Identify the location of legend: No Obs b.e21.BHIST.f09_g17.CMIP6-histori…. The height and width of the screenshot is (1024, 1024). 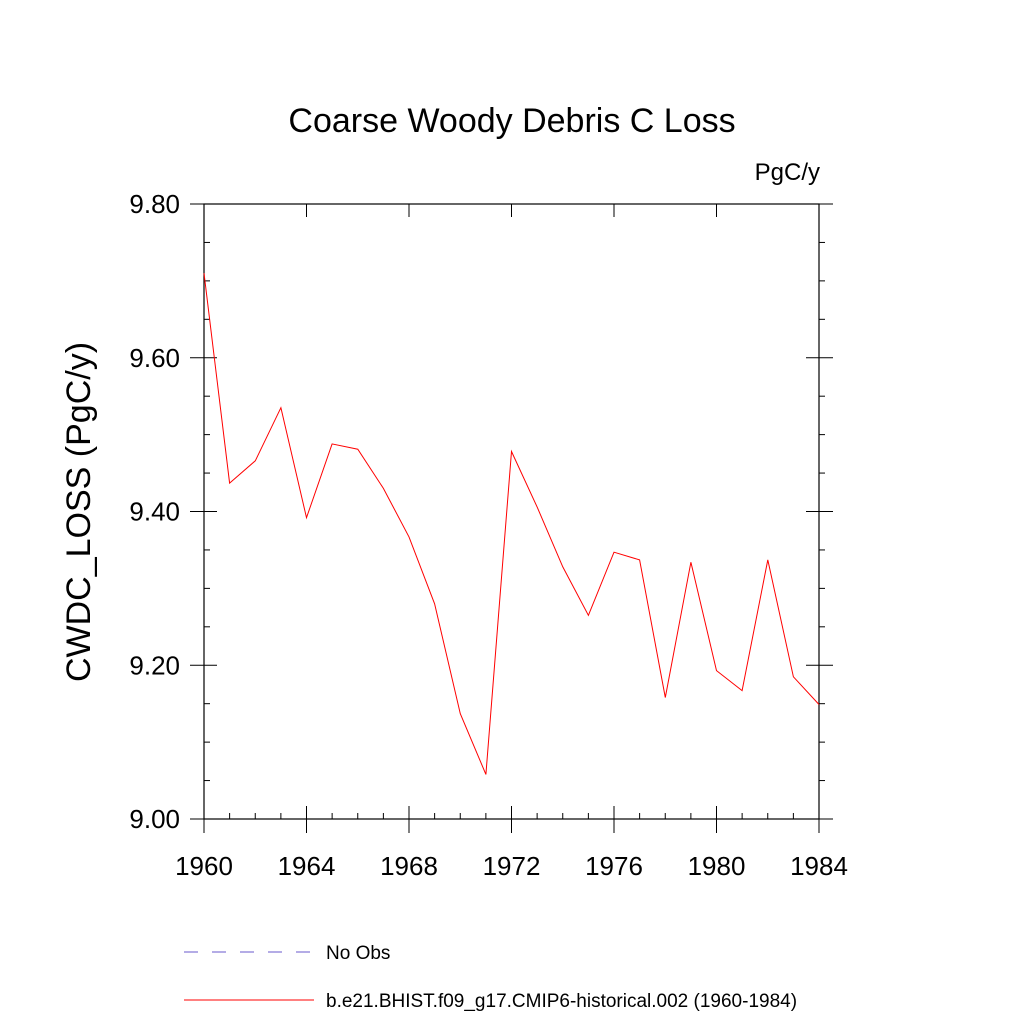
(490, 977).